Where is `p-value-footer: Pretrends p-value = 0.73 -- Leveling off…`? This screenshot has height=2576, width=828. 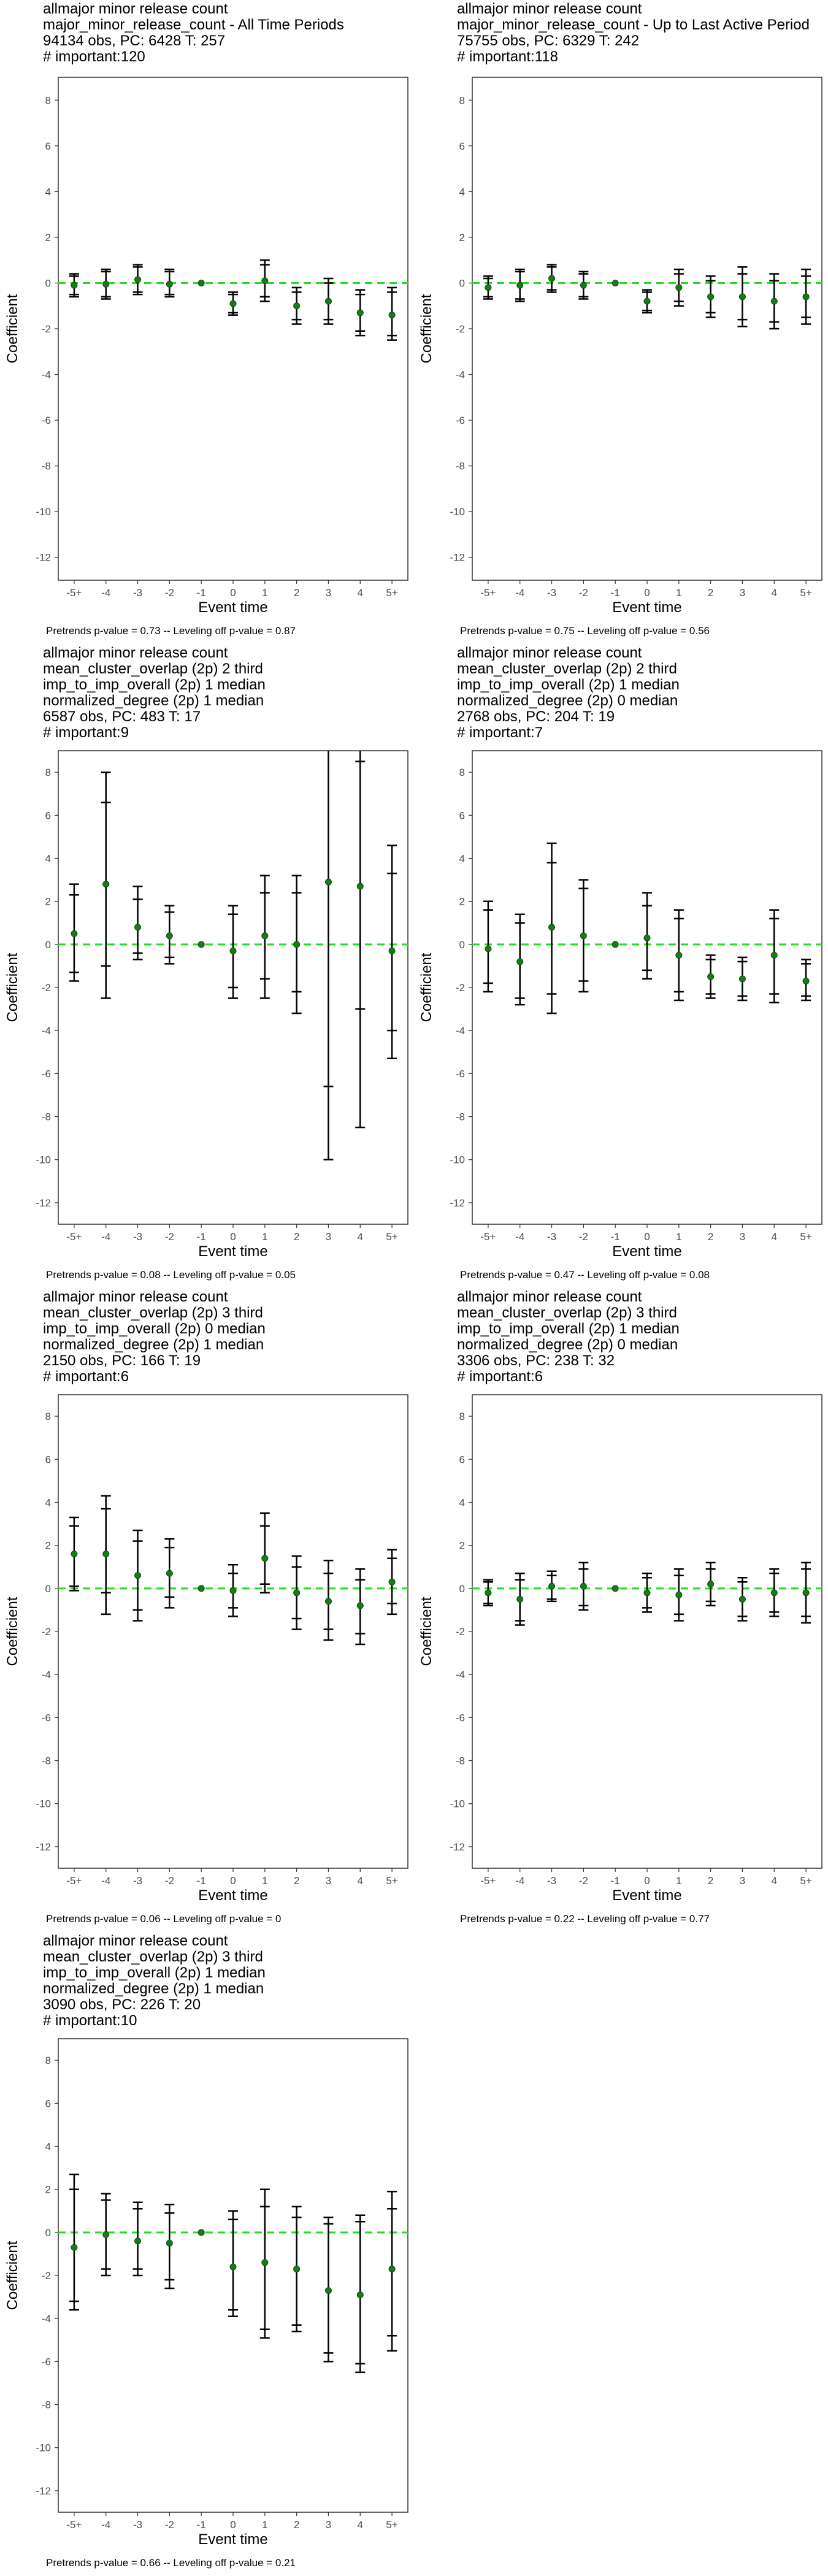 p-value-footer: Pretrends p-value = 0.73 -- Leveling off… is located at coordinates (171, 631).